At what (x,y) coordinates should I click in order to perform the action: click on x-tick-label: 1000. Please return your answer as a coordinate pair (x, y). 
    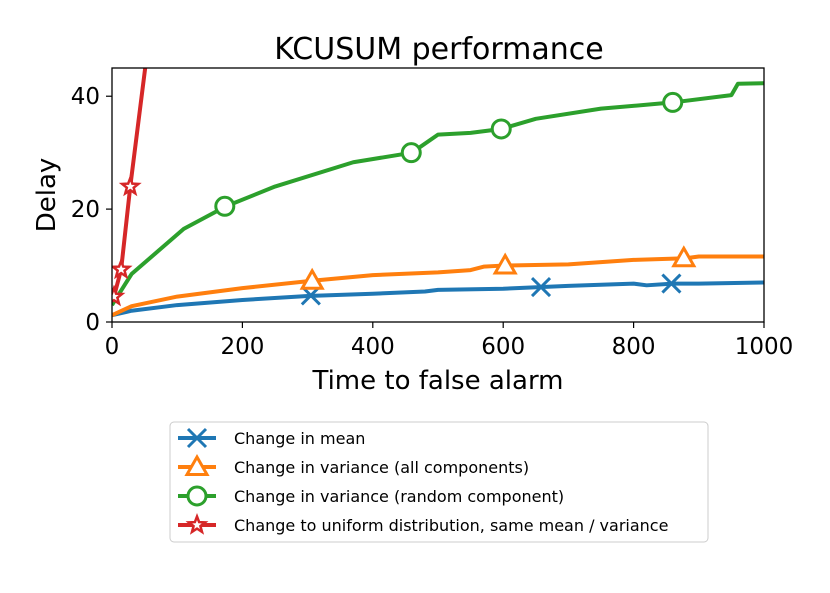
    Looking at the image, I should click on (764, 347).